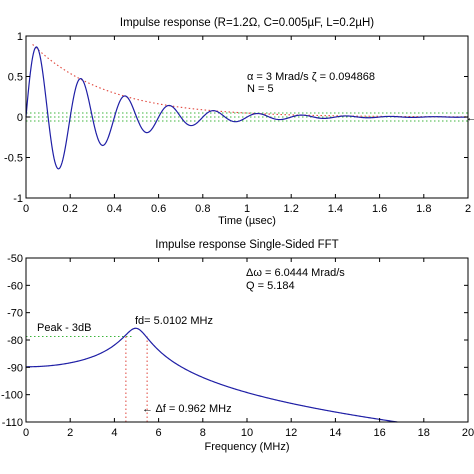 Image resolution: width=474 pixels, height=474 pixels. Describe the element at coordinates (174, 321) in the screenshot. I see `bottom-annotation-fd: fd= 5.0102 MHz` at that location.